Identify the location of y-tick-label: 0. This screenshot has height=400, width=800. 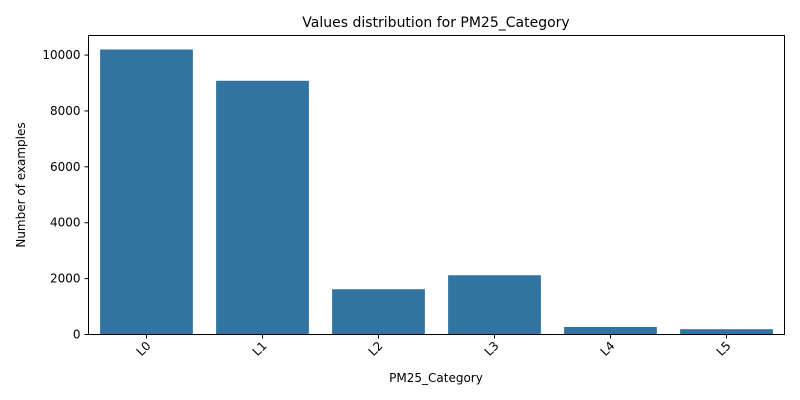
(77, 335).